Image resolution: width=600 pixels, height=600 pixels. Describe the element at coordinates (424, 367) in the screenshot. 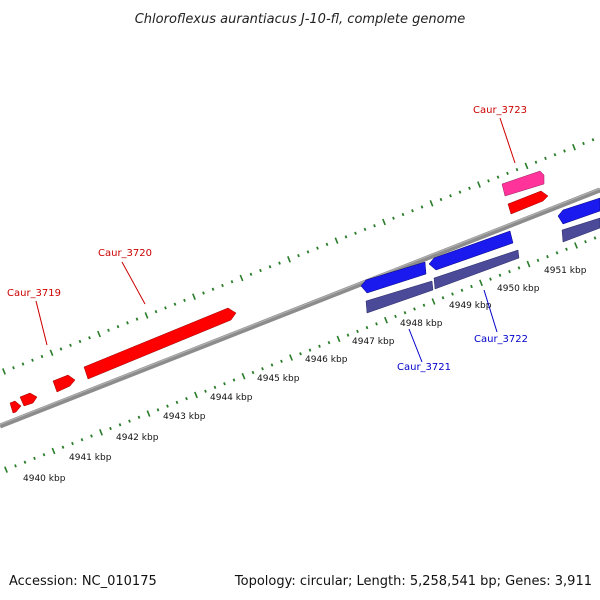

I see `gene-label-caur-3721: Caur_3721` at that location.